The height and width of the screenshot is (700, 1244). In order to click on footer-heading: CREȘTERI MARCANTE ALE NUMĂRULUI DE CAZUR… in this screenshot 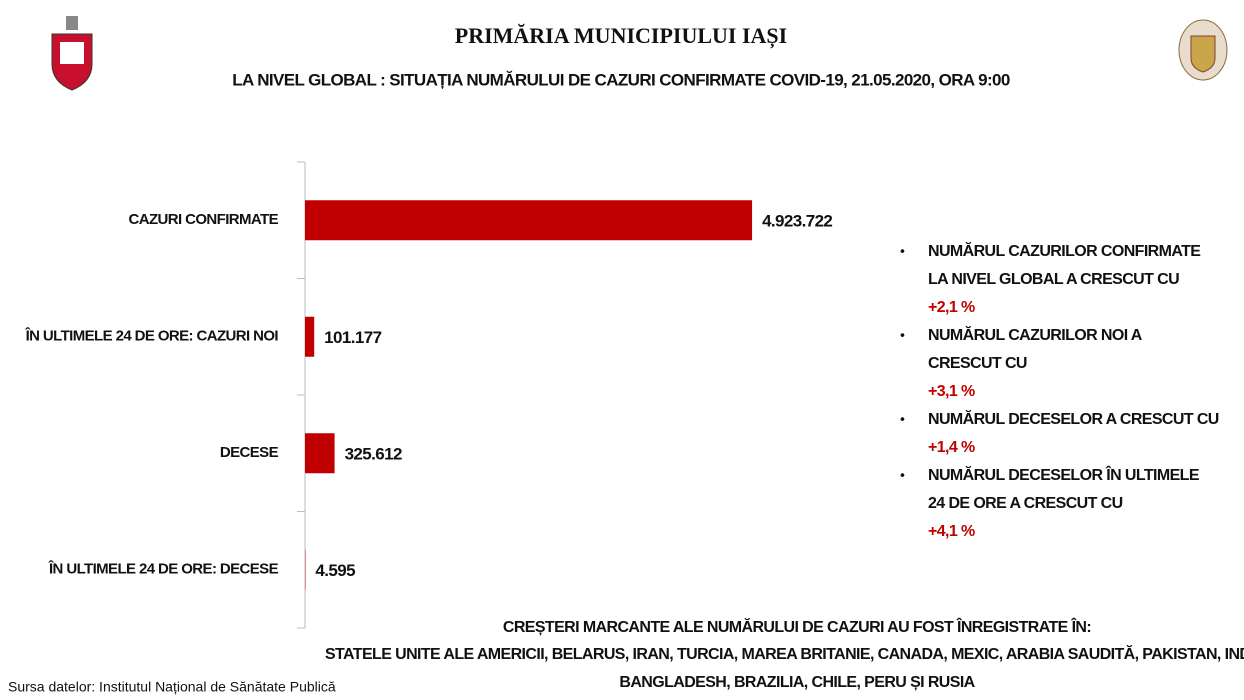, I will do `click(797, 626)`.